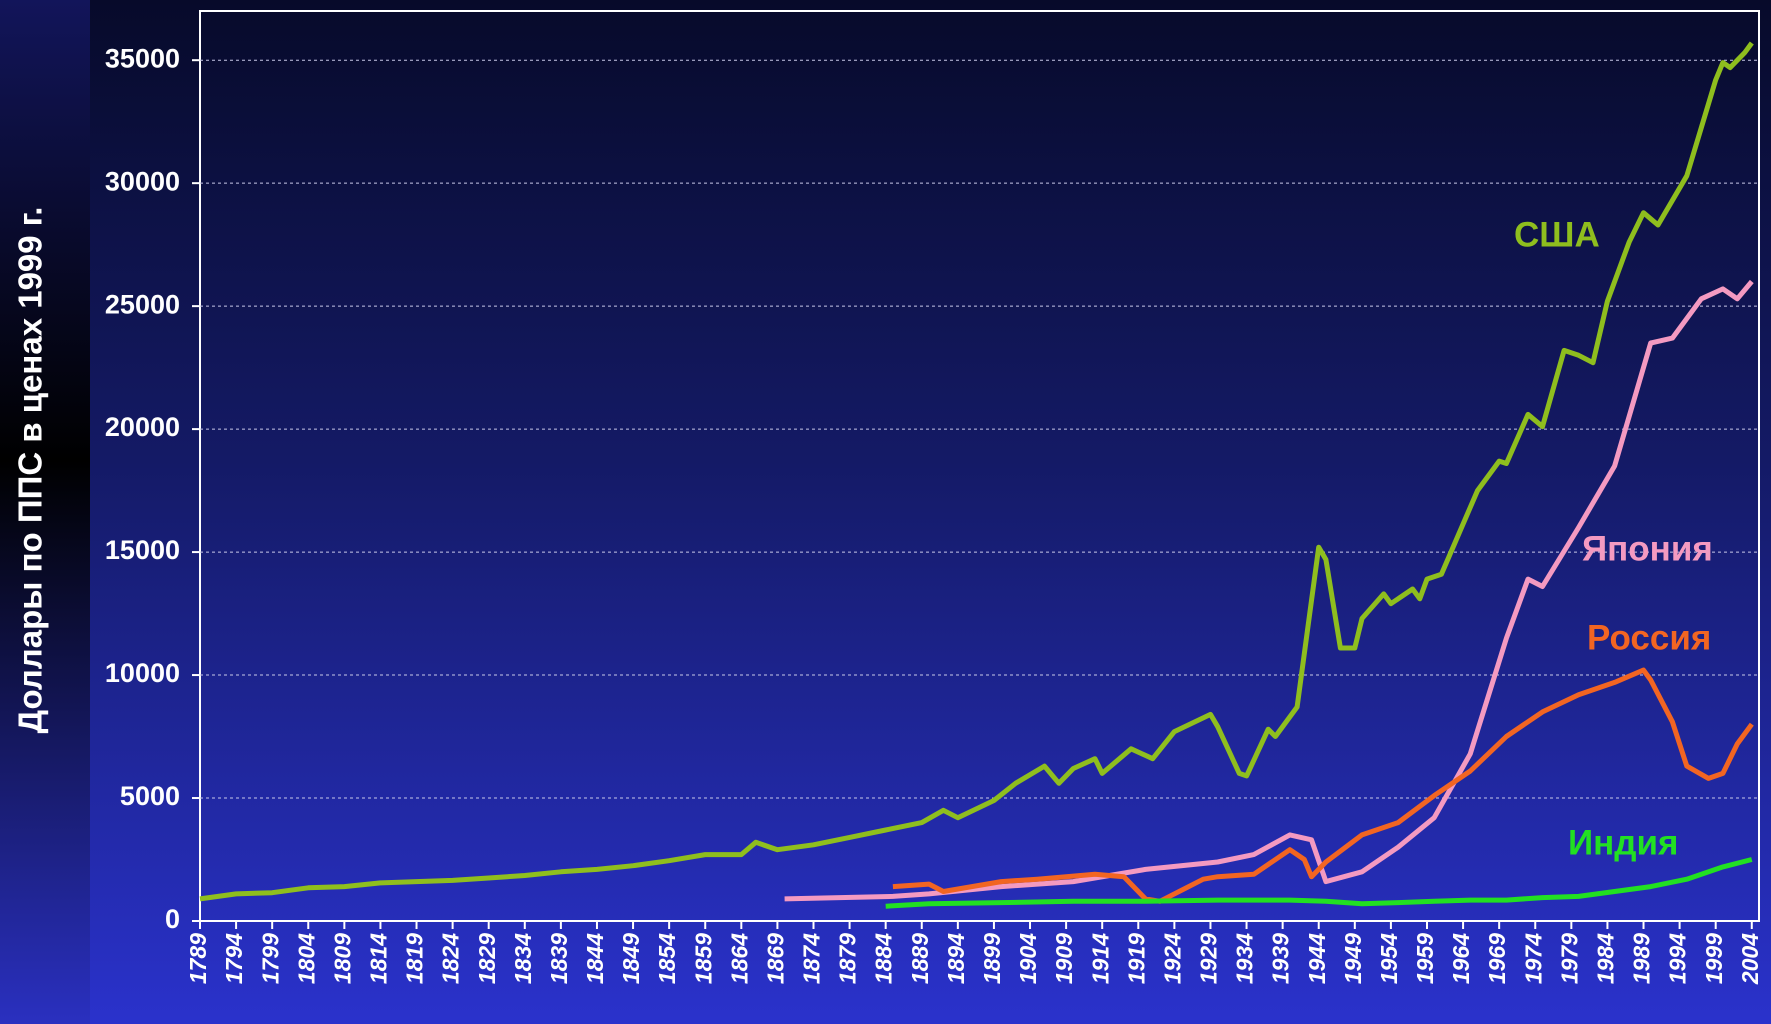 This screenshot has width=1771, height=1024. I want to click on y-axis-label: Доллары по ППС в ценах 1999 г., so click(30, 470).